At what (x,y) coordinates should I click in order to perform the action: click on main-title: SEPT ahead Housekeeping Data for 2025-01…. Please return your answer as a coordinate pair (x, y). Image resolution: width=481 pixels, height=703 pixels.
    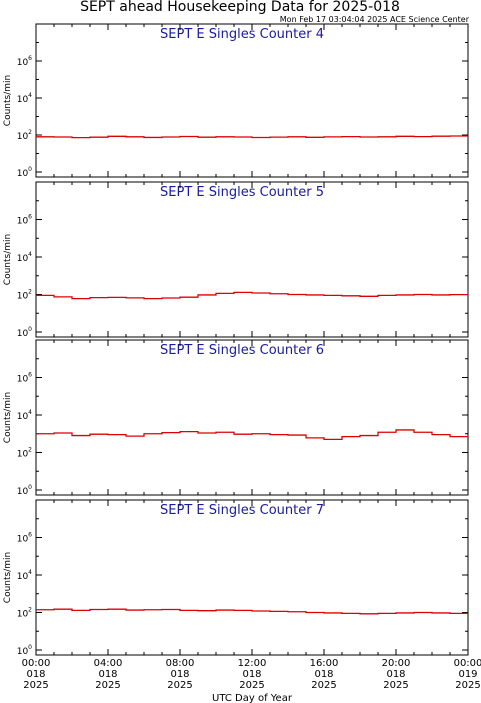
    Looking at the image, I should click on (240, 7).